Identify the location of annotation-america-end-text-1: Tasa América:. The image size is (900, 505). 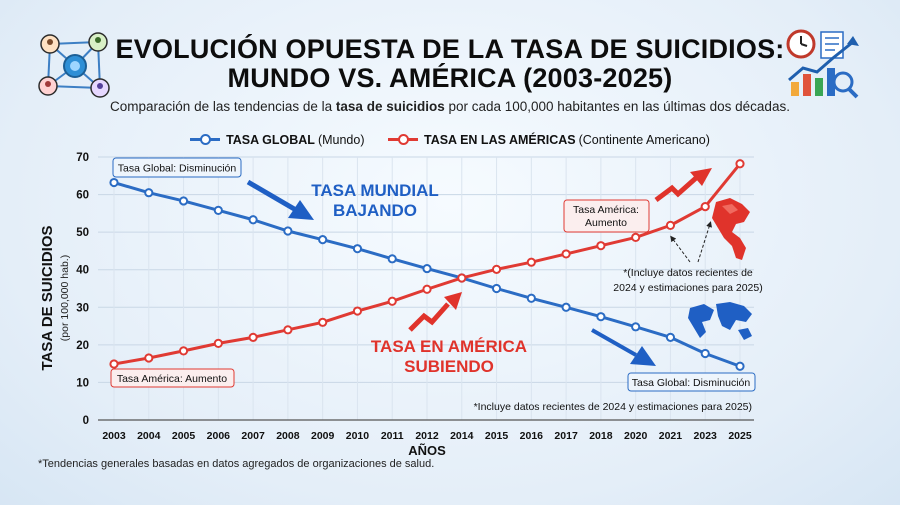
(606, 210).